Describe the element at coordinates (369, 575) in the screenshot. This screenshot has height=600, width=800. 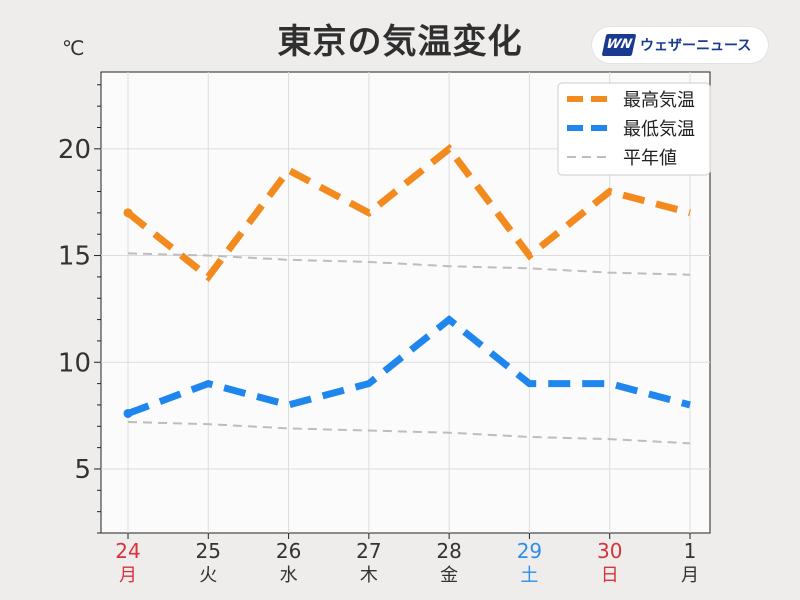
I see `x-tick-label-weekday: 木` at that location.